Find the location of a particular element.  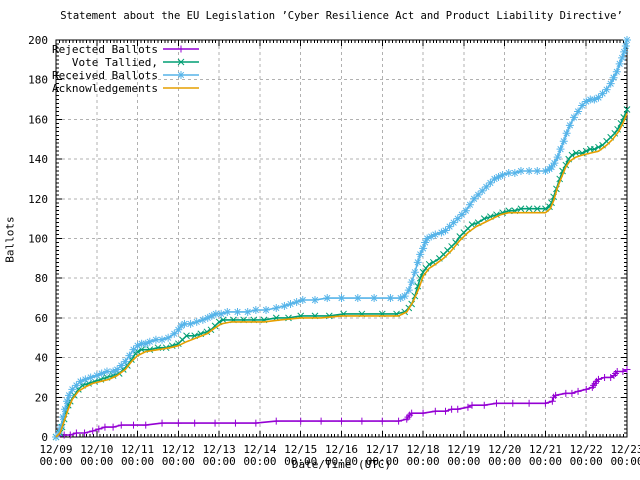

y-tick-label: 140 is located at coordinates (38, 159).